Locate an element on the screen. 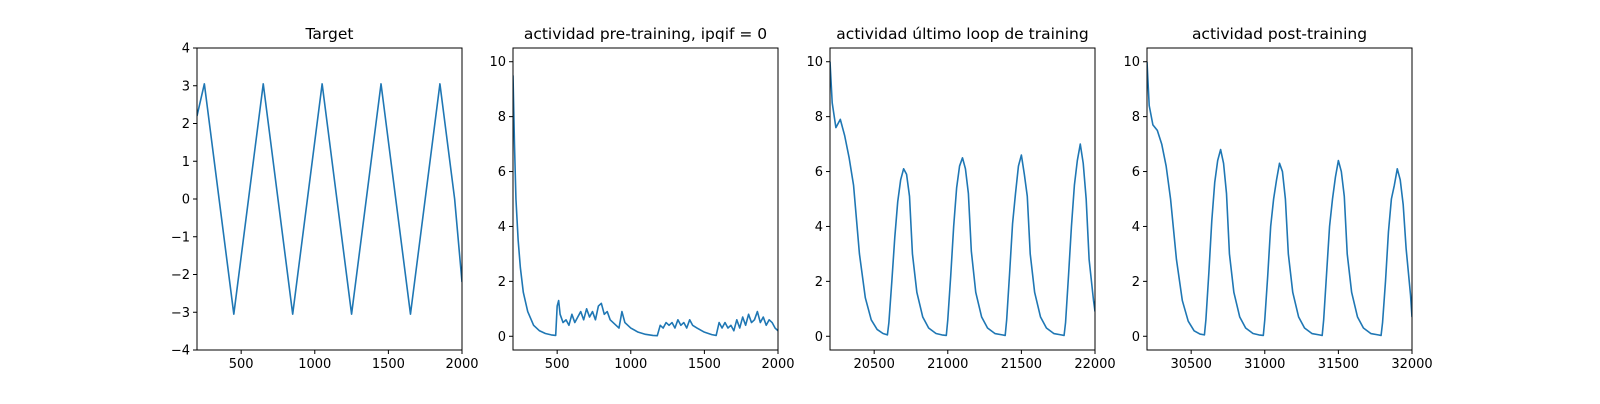  y-tick-label: −3 is located at coordinates (180, 313).